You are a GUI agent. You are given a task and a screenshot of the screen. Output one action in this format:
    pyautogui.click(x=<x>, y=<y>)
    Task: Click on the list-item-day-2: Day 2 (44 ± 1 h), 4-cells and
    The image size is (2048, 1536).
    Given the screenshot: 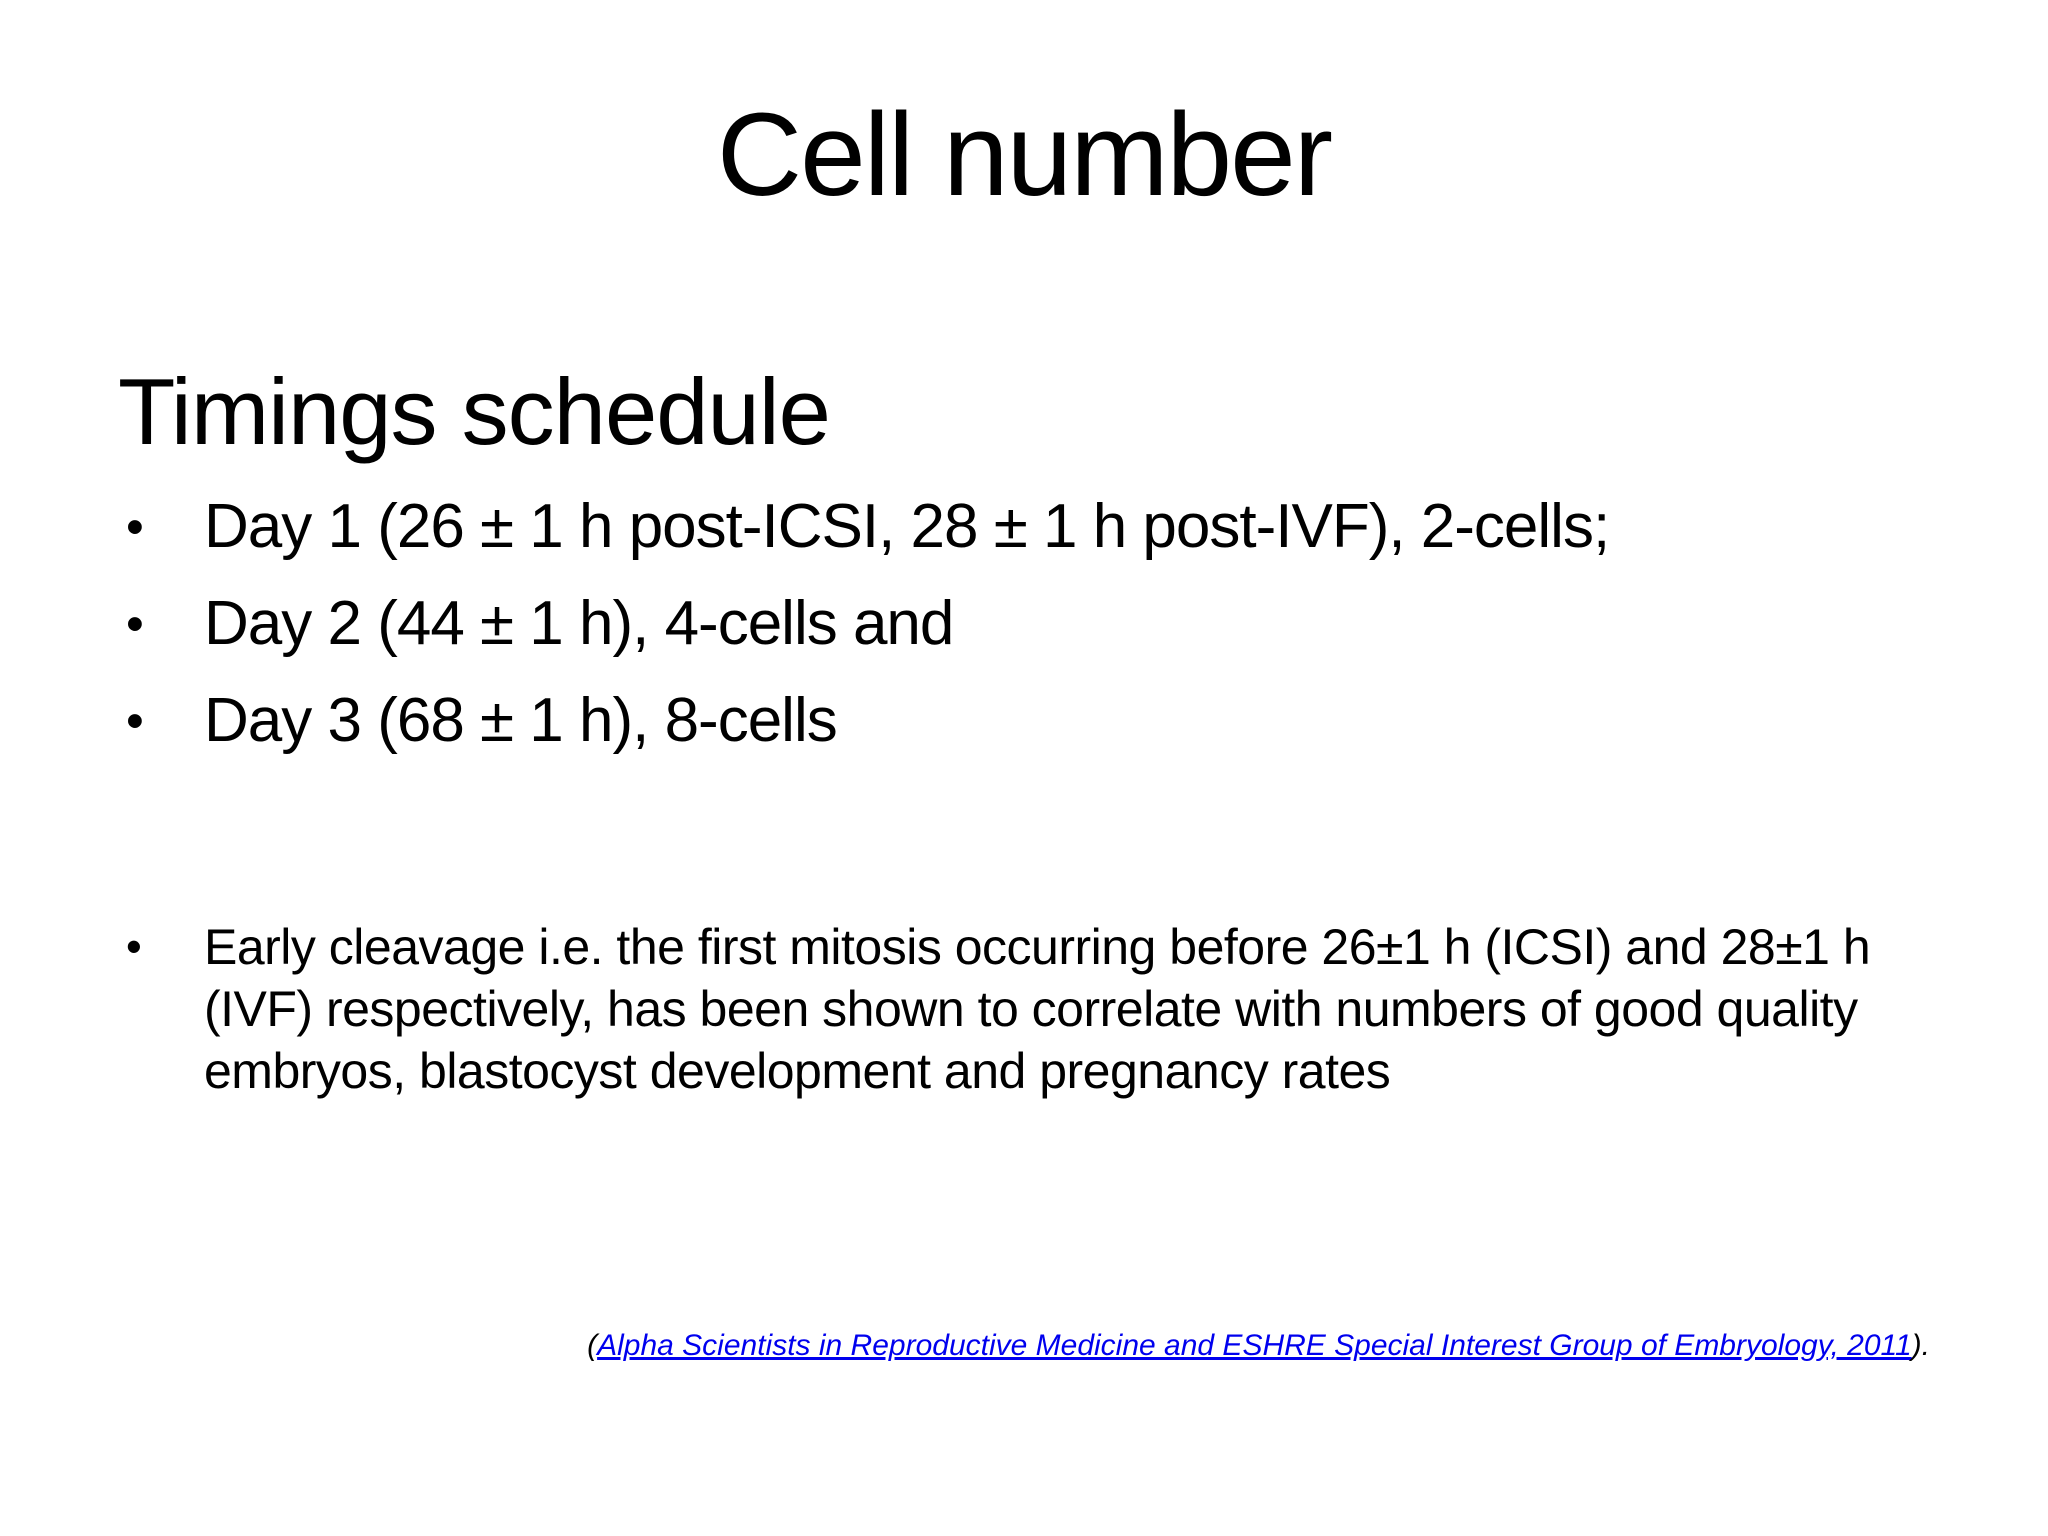 What is the action you would take?
    pyautogui.click(x=1040, y=623)
    